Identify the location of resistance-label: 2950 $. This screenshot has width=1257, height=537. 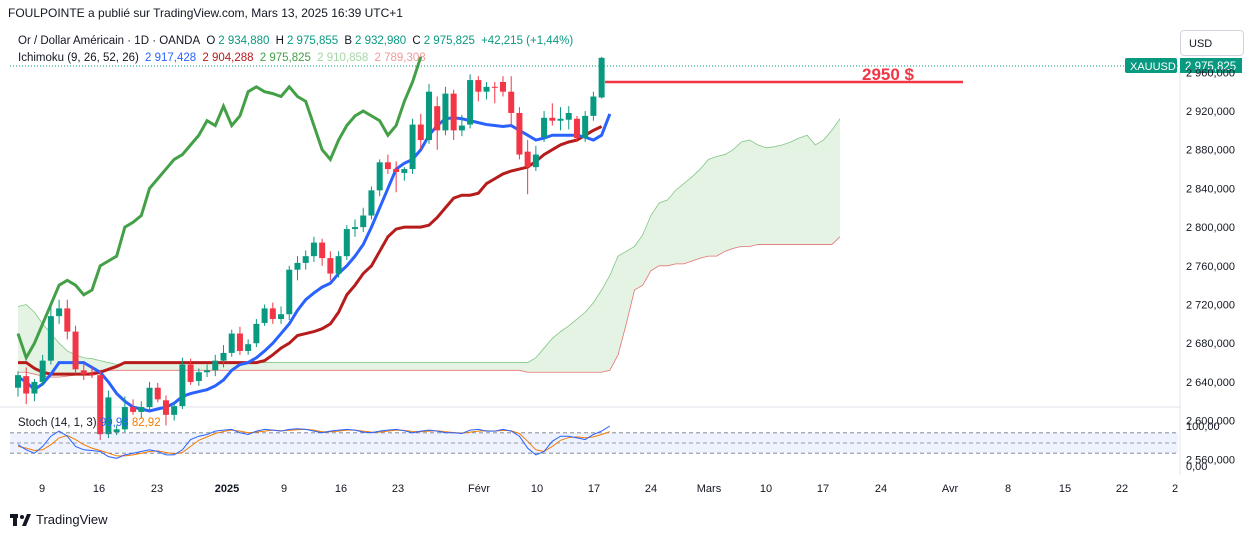
(888, 74).